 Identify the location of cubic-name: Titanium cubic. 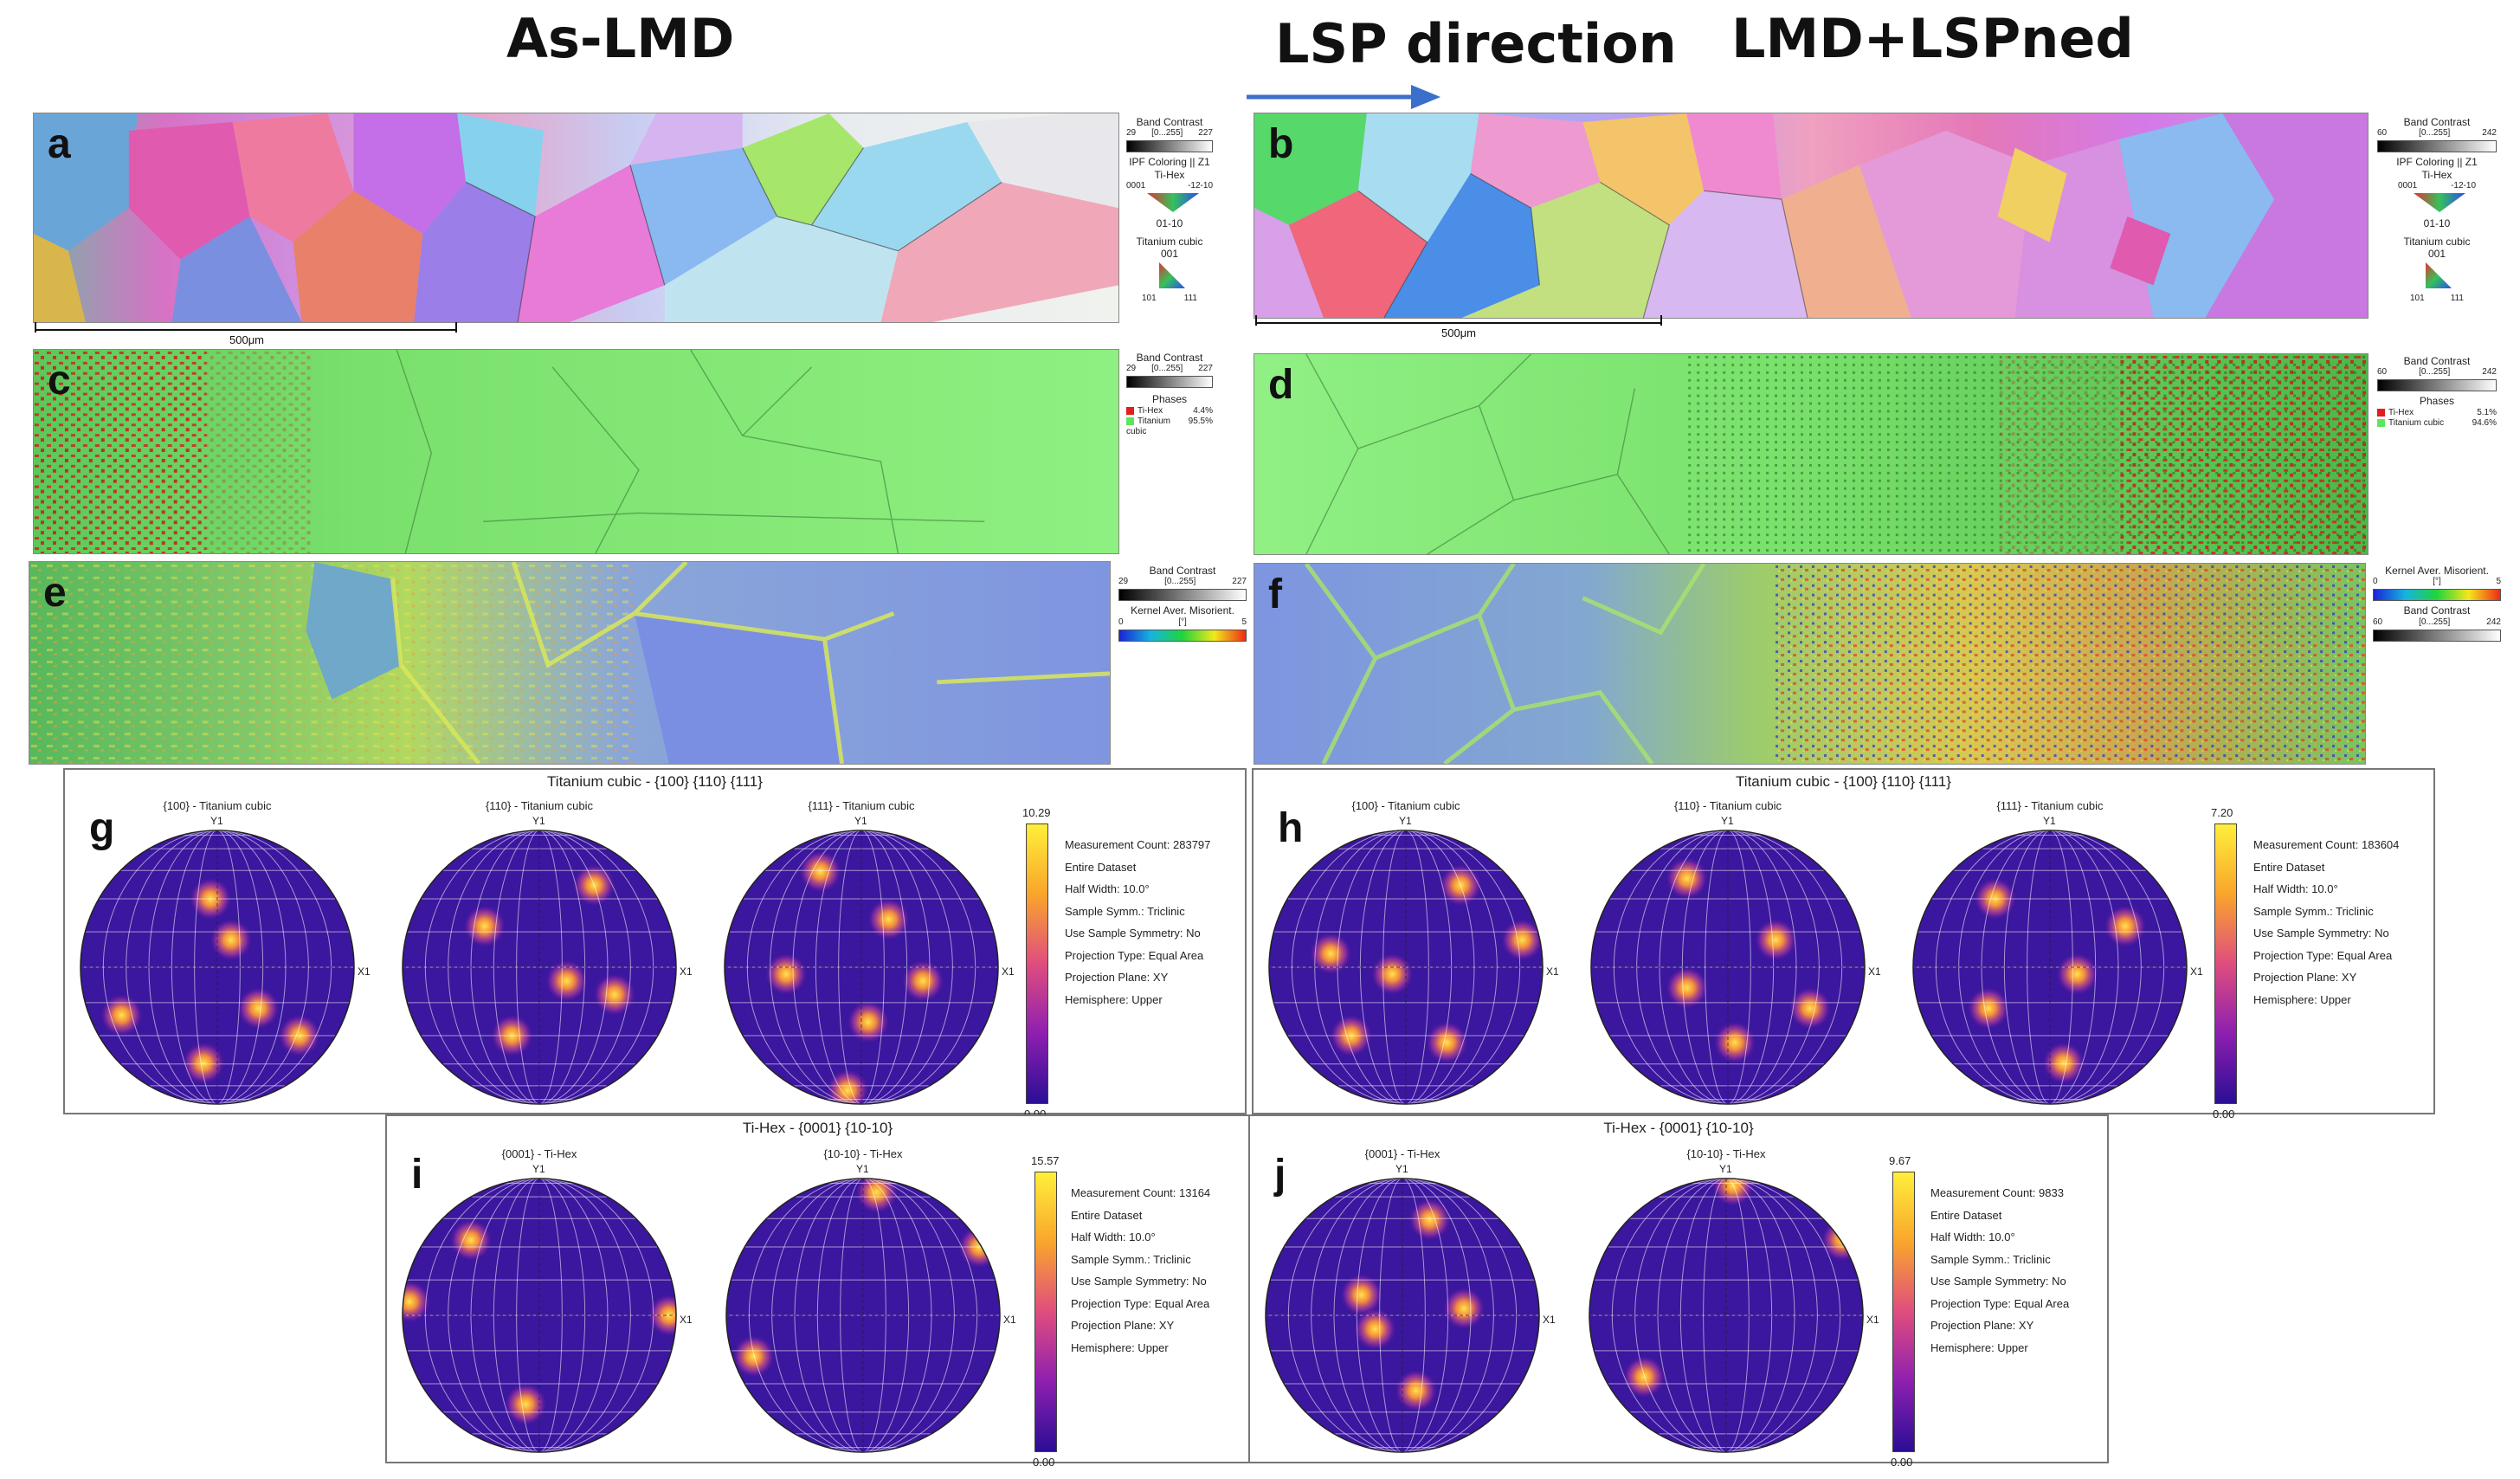
(1169, 241).